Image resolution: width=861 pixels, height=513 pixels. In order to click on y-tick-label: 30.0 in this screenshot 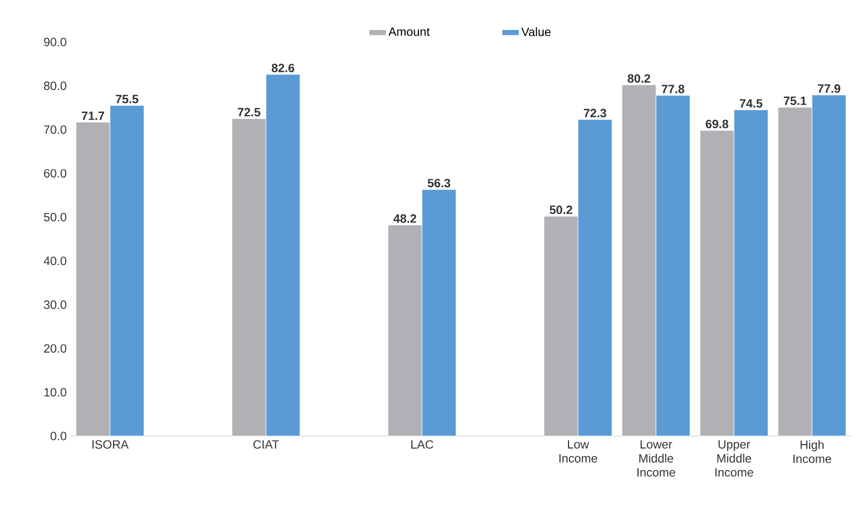, I will do `click(55, 304)`.